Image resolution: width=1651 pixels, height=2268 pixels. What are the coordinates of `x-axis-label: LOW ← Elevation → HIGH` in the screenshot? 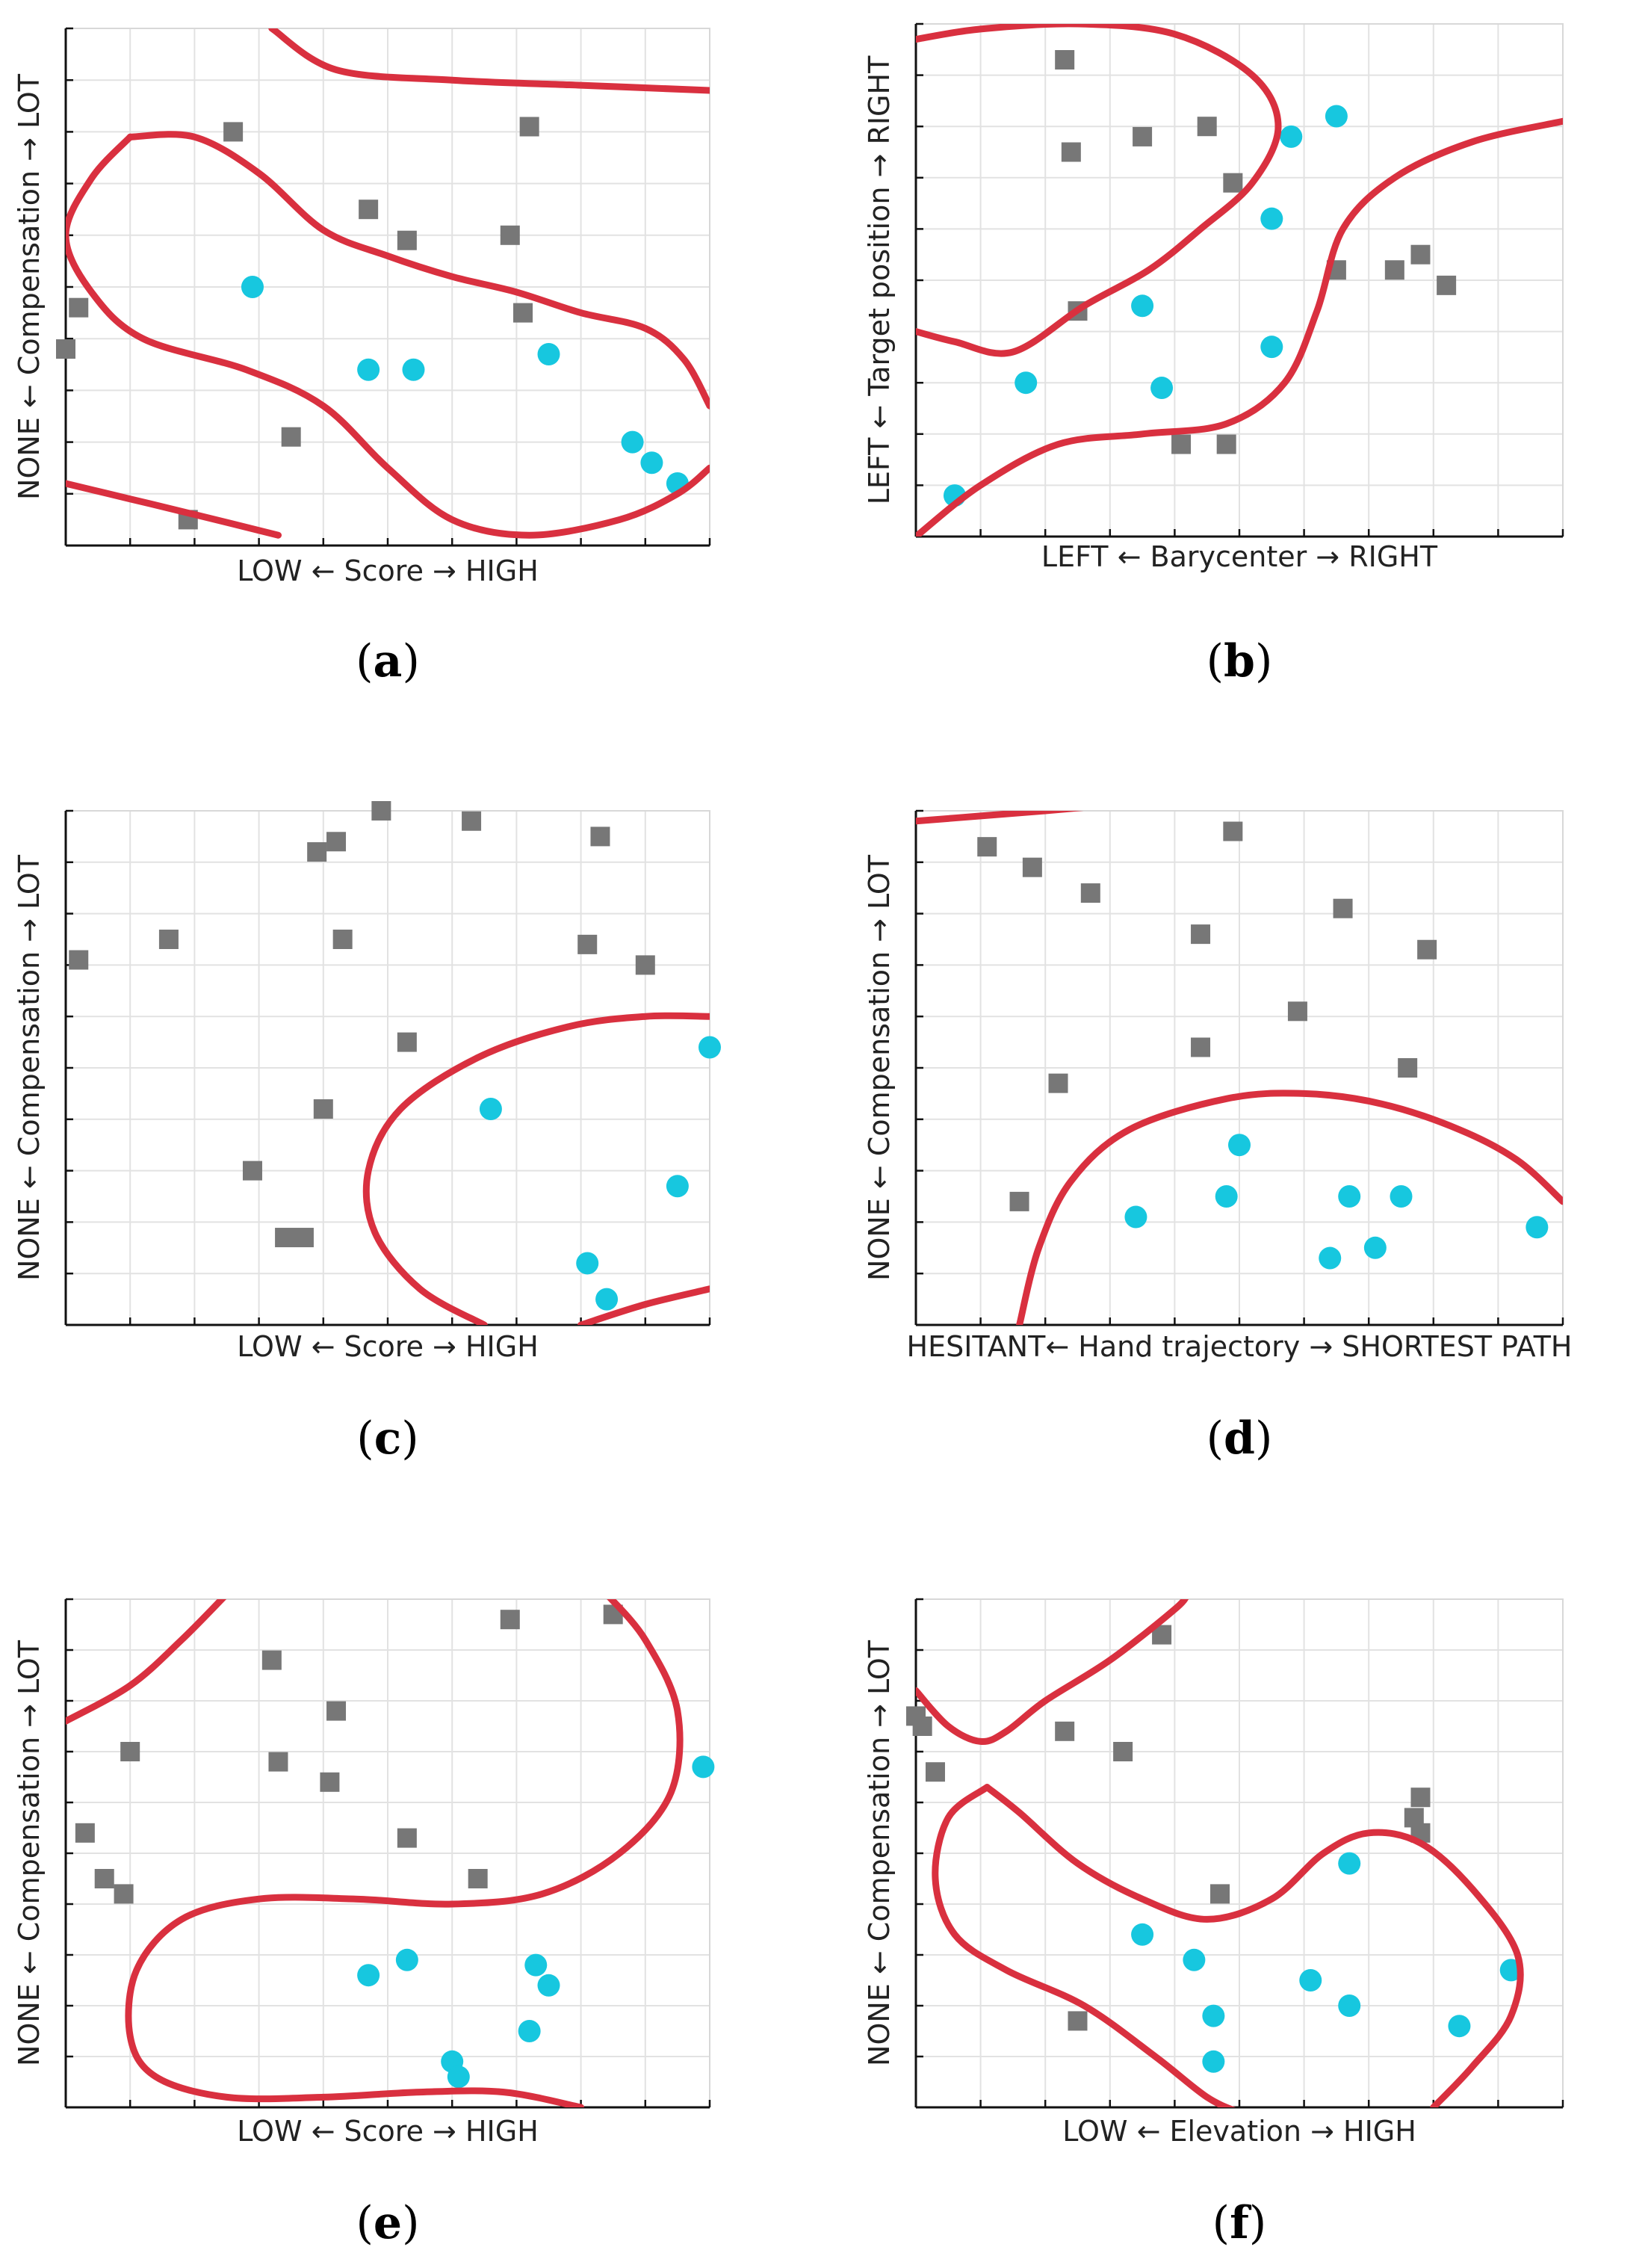 It's located at (1239, 2131).